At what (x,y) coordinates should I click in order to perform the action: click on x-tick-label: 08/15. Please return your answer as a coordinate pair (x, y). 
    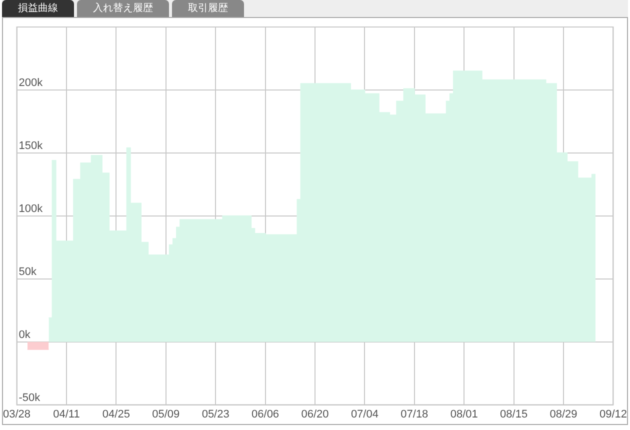
    Looking at the image, I should click on (514, 414).